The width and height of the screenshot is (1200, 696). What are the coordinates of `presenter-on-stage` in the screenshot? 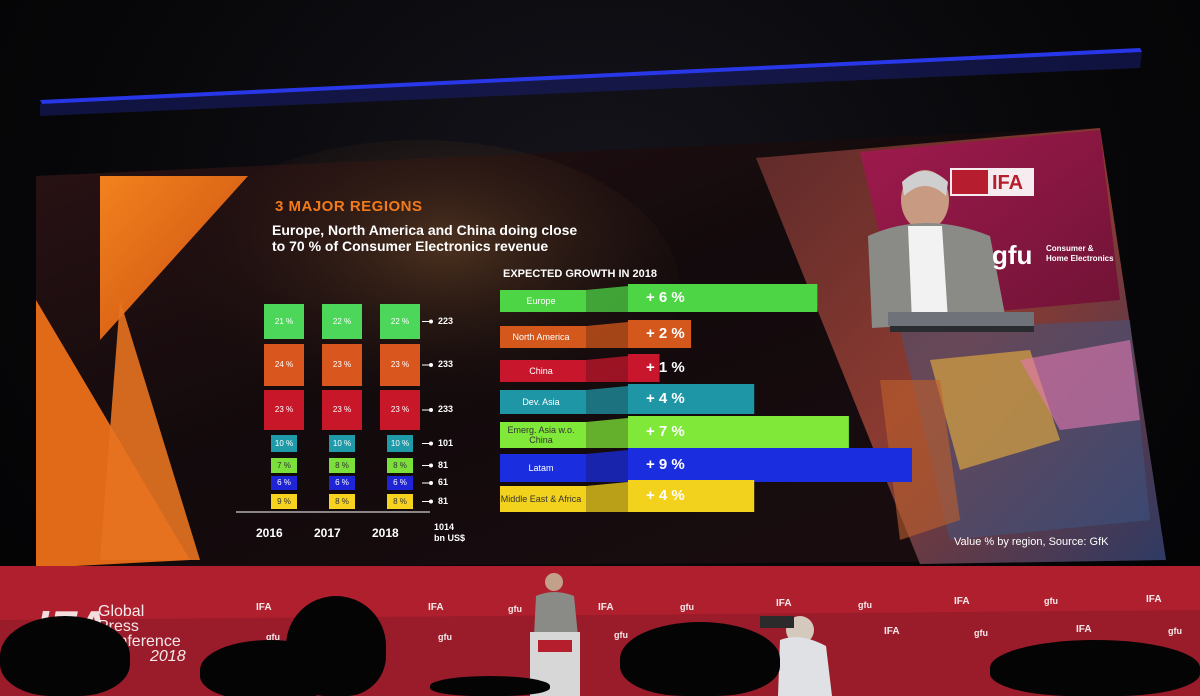 It's located at (555, 634).